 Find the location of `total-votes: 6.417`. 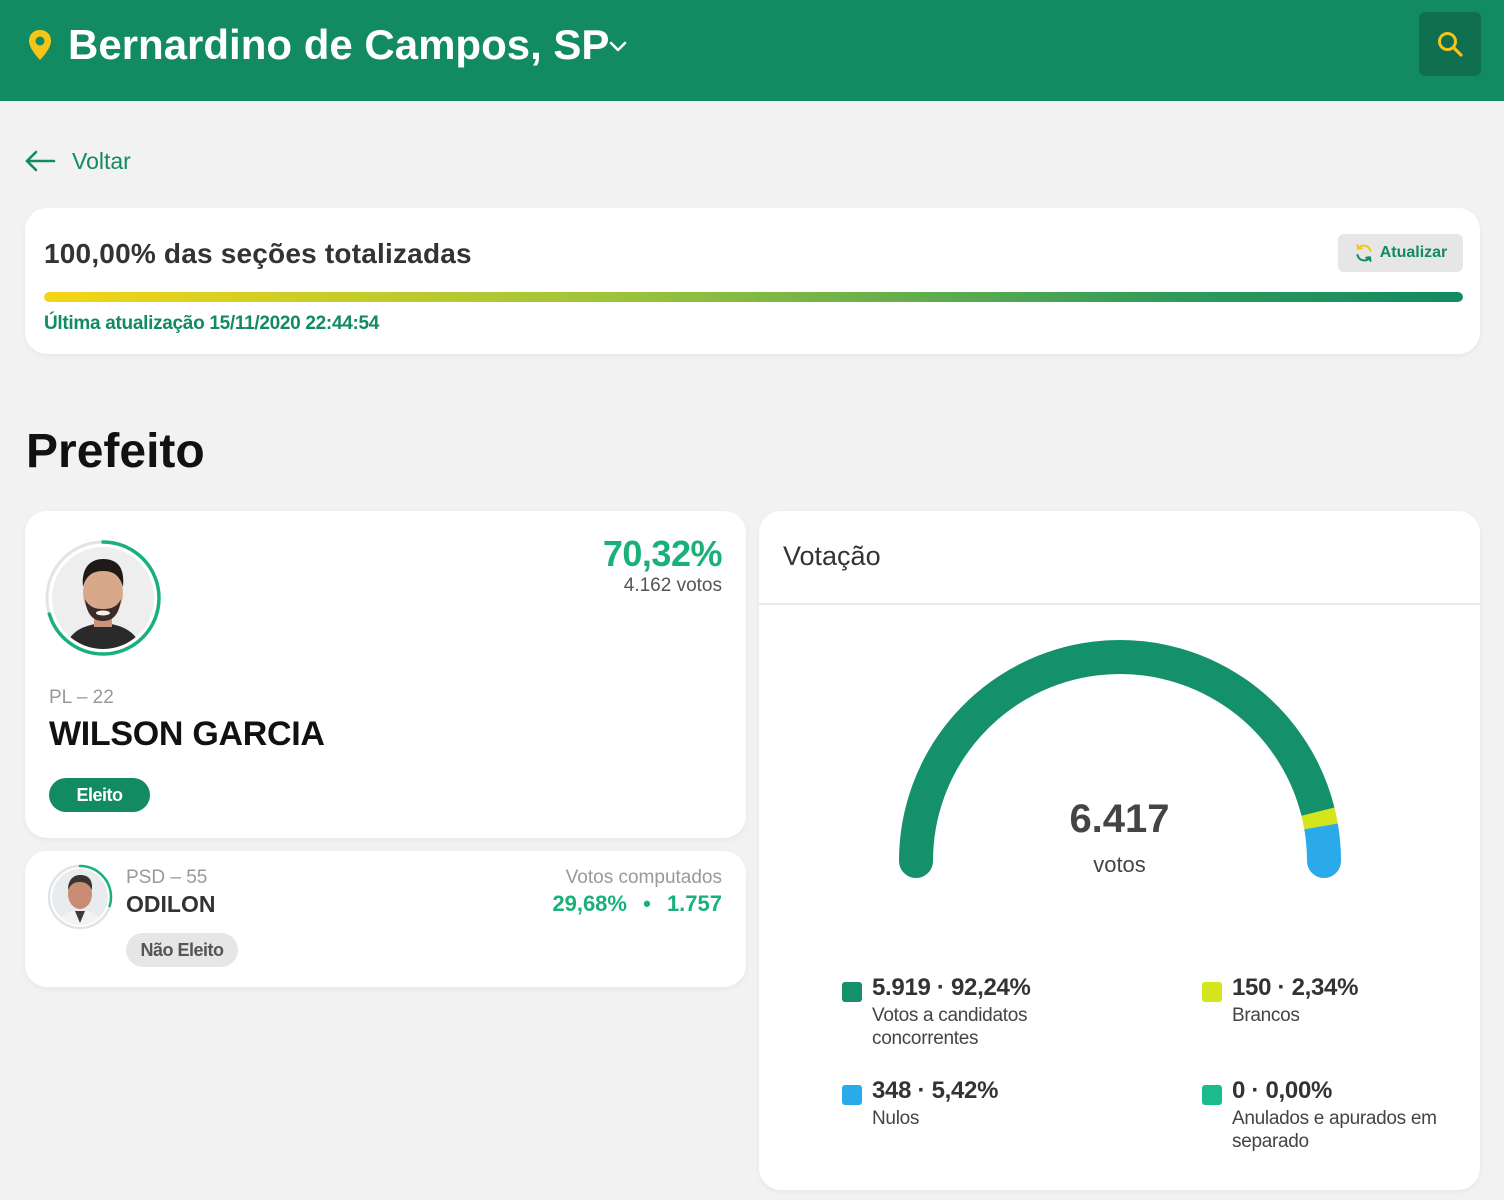

total-votes: 6.417 is located at coordinates (1119, 819).